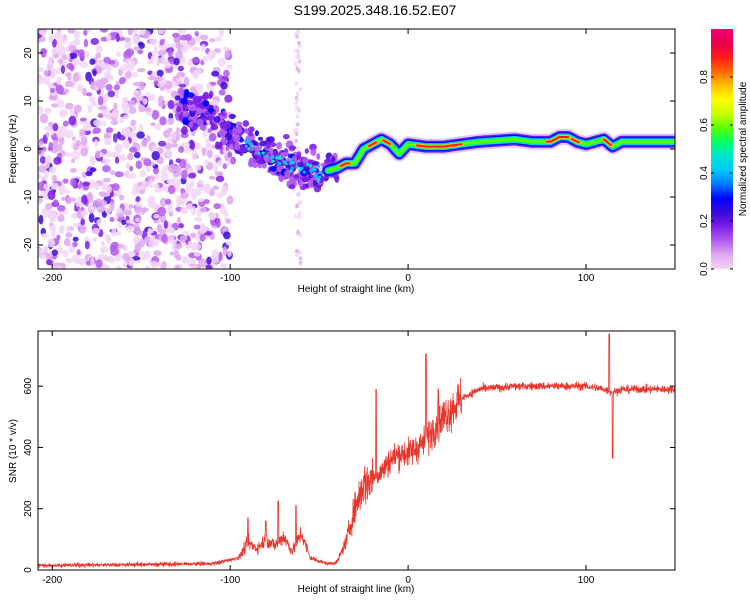 Image resolution: width=750 pixels, height=600 pixels. What do you see at coordinates (704, 125) in the screenshot?
I see `colorbar-tick-label: 0.6` at bounding box center [704, 125].